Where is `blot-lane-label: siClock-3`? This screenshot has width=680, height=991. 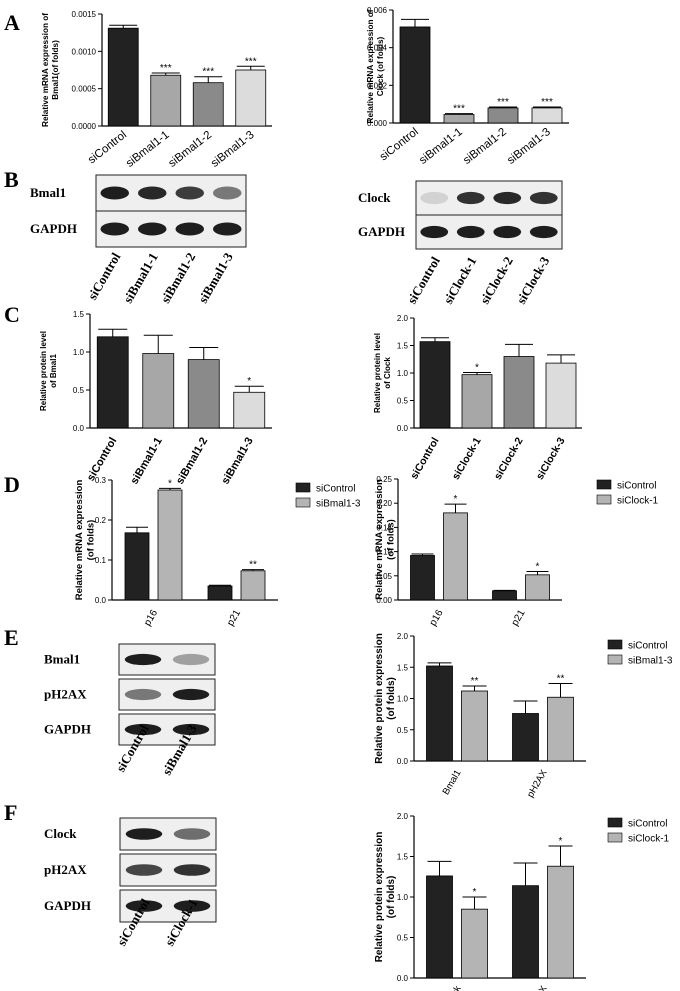
blot-lane-label: siClock-3 is located at coordinates (532, 280).